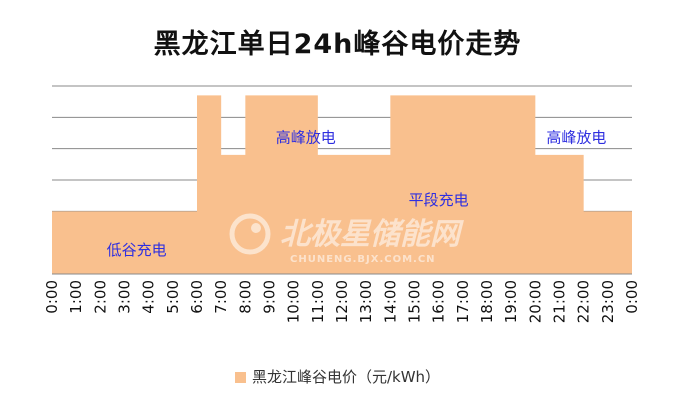 This screenshot has height=415, width=675. What do you see at coordinates (197, 297) in the screenshot?
I see `x-tick-label: 6:00` at bounding box center [197, 297].